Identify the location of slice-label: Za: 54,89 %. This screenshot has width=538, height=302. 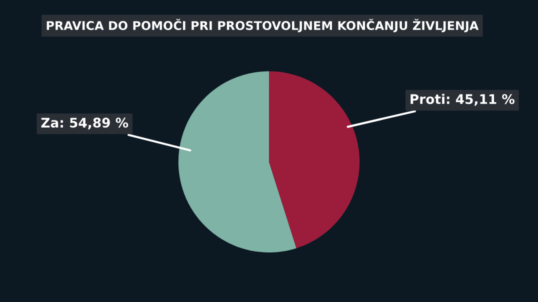
(84, 124).